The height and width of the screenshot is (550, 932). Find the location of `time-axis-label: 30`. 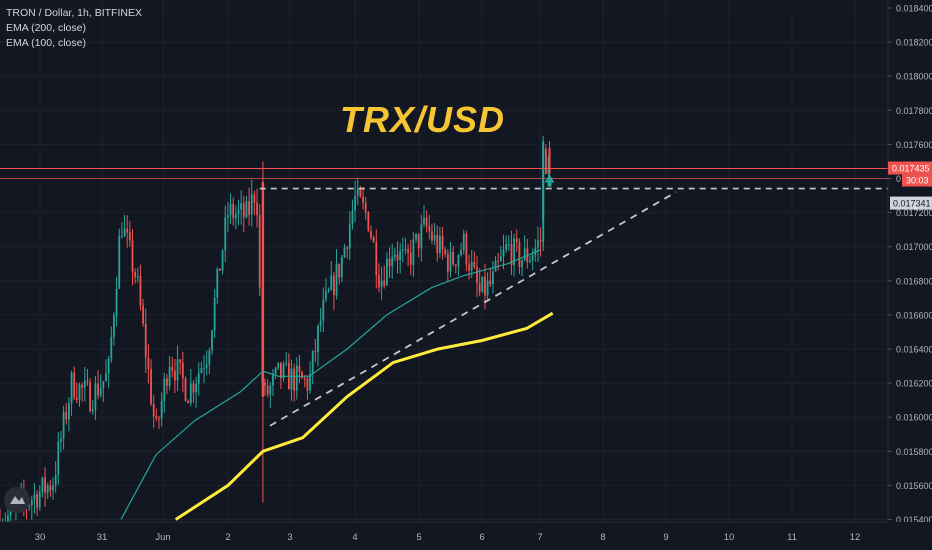

time-axis-label: 30 is located at coordinates (40, 537).